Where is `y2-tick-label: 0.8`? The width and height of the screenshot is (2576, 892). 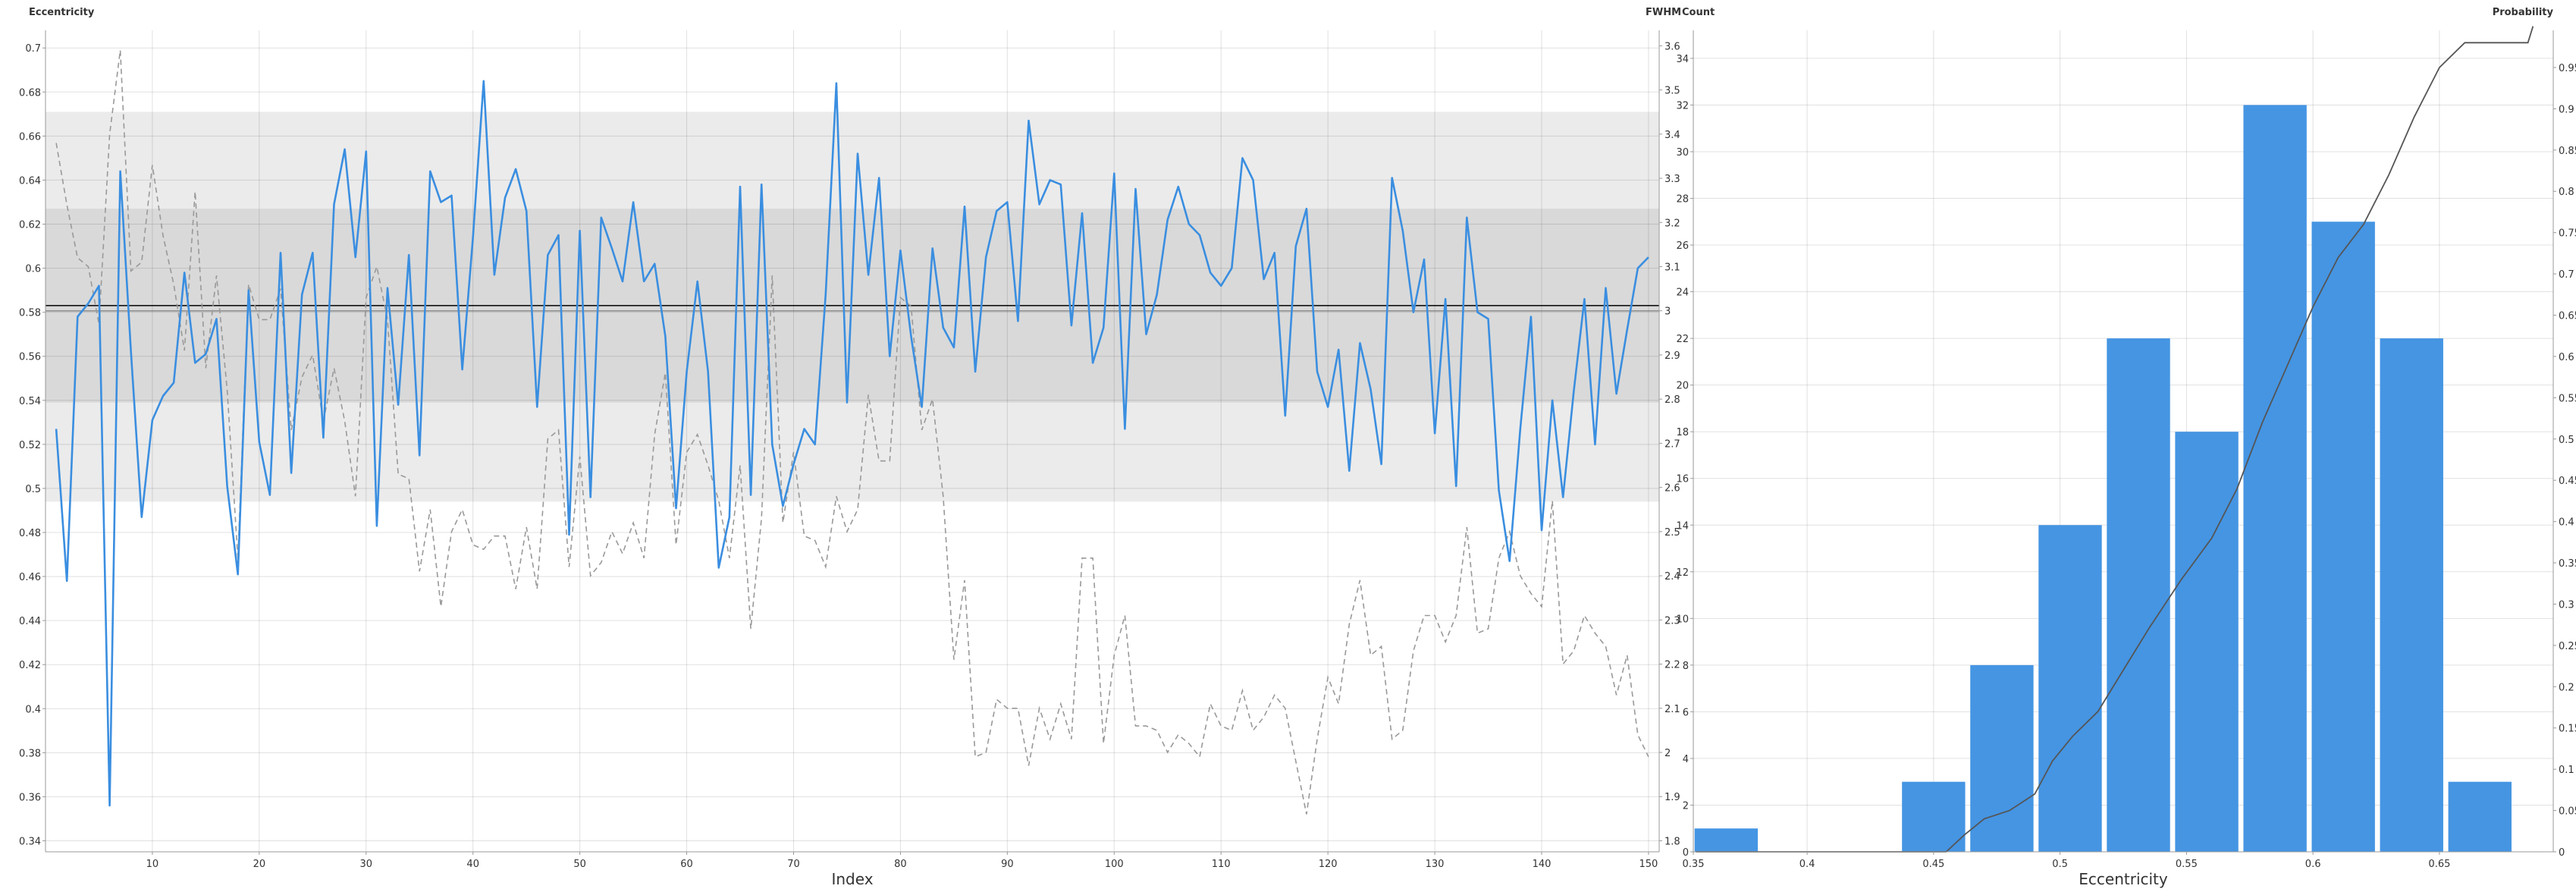
y2-tick-label: 0.8 is located at coordinates (2566, 192).